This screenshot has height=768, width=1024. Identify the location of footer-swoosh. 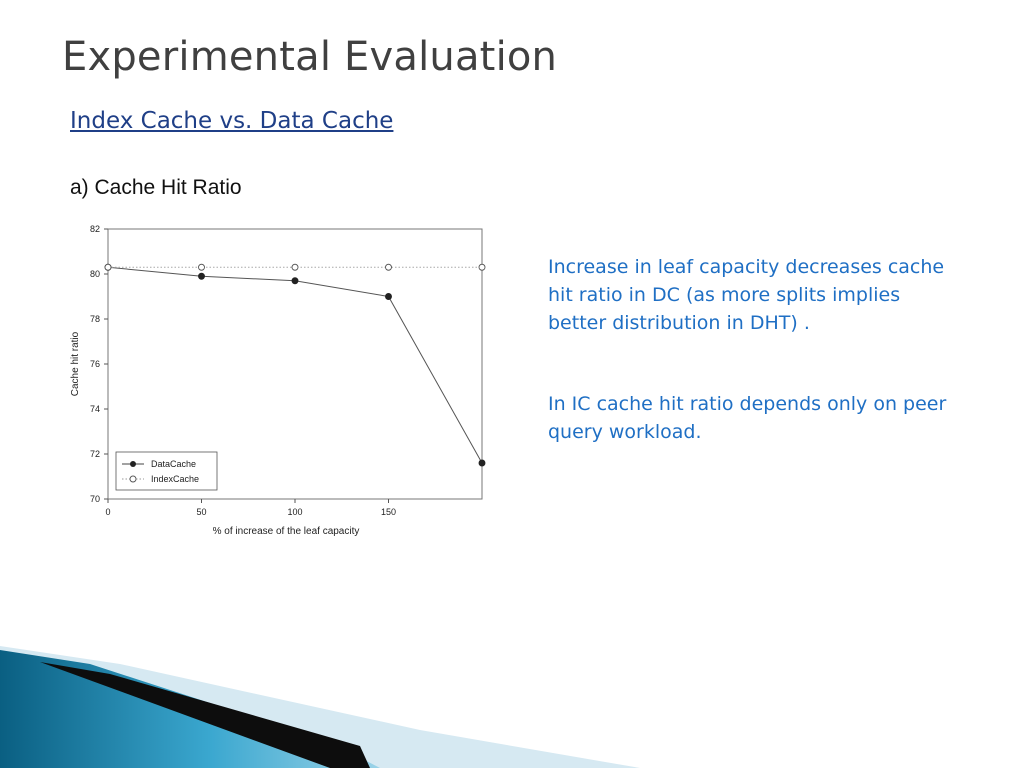
(320, 707).